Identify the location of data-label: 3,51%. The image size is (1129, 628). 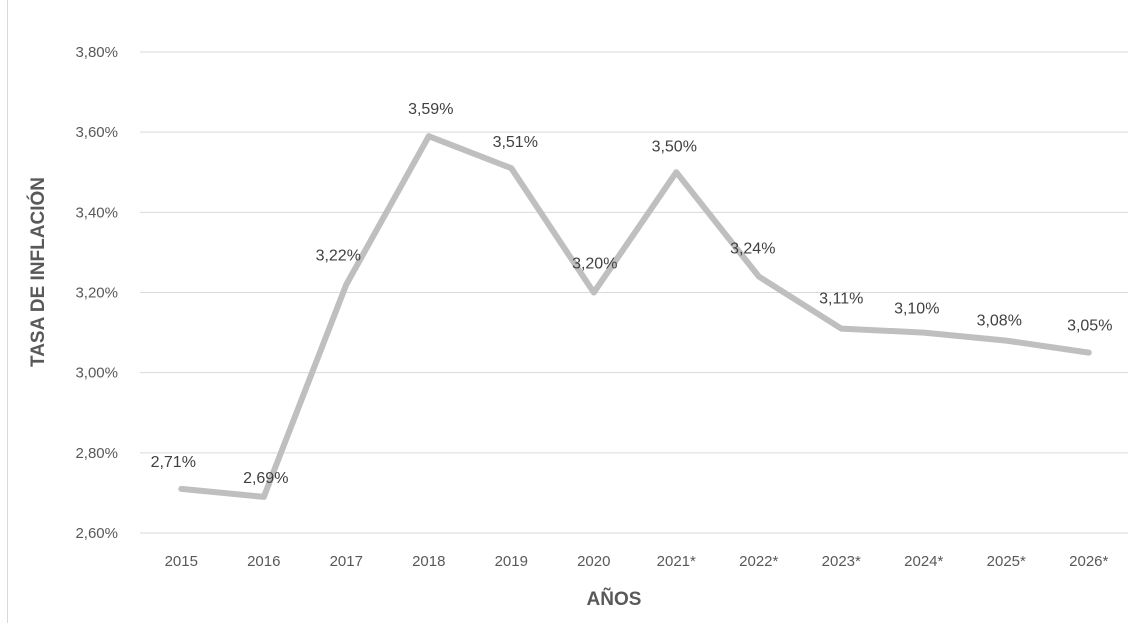
(515, 142).